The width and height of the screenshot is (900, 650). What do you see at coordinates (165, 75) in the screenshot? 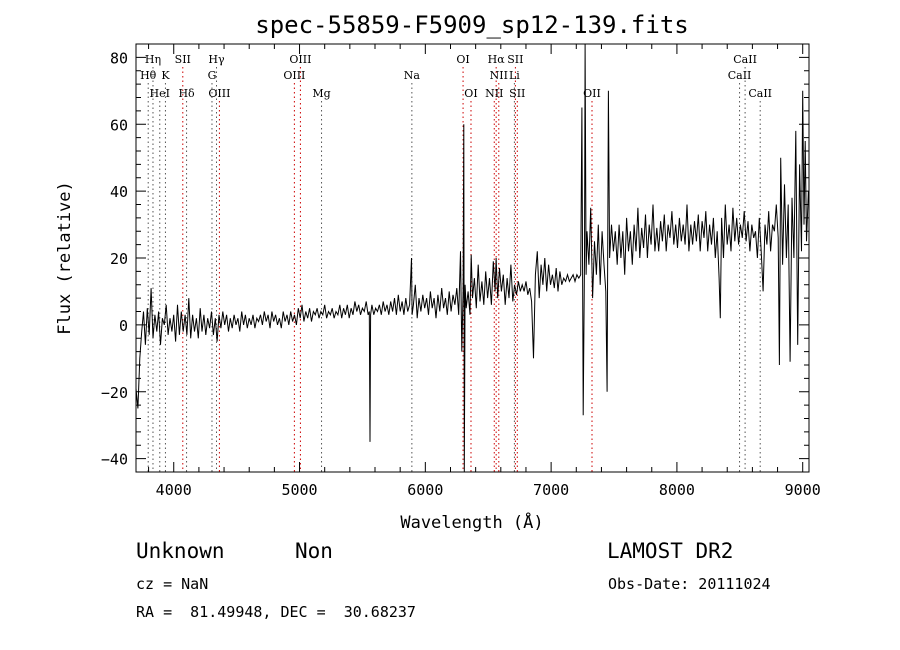
I see `marker-label: K` at bounding box center [165, 75].